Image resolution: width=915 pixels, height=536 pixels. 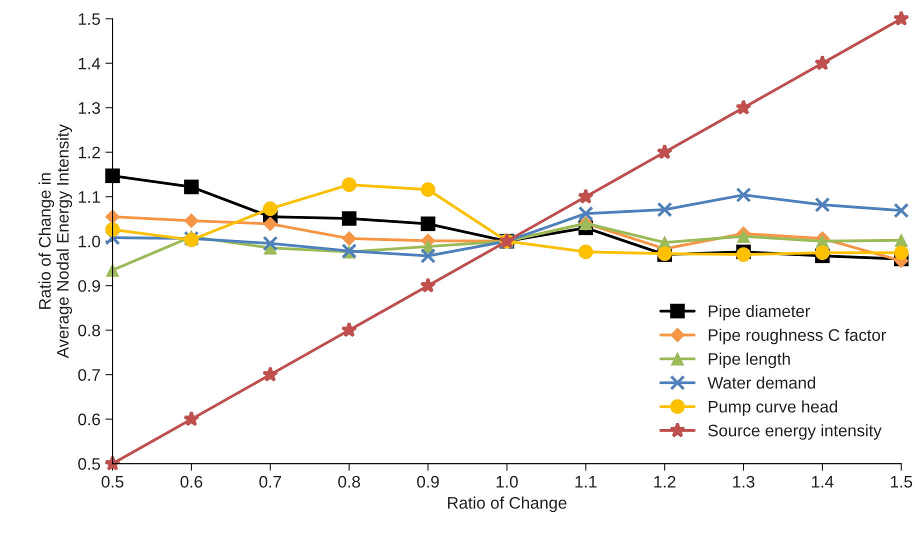 What do you see at coordinates (586, 482) in the screenshot?
I see `x-tick-label: 1.1` at bounding box center [586, 482].